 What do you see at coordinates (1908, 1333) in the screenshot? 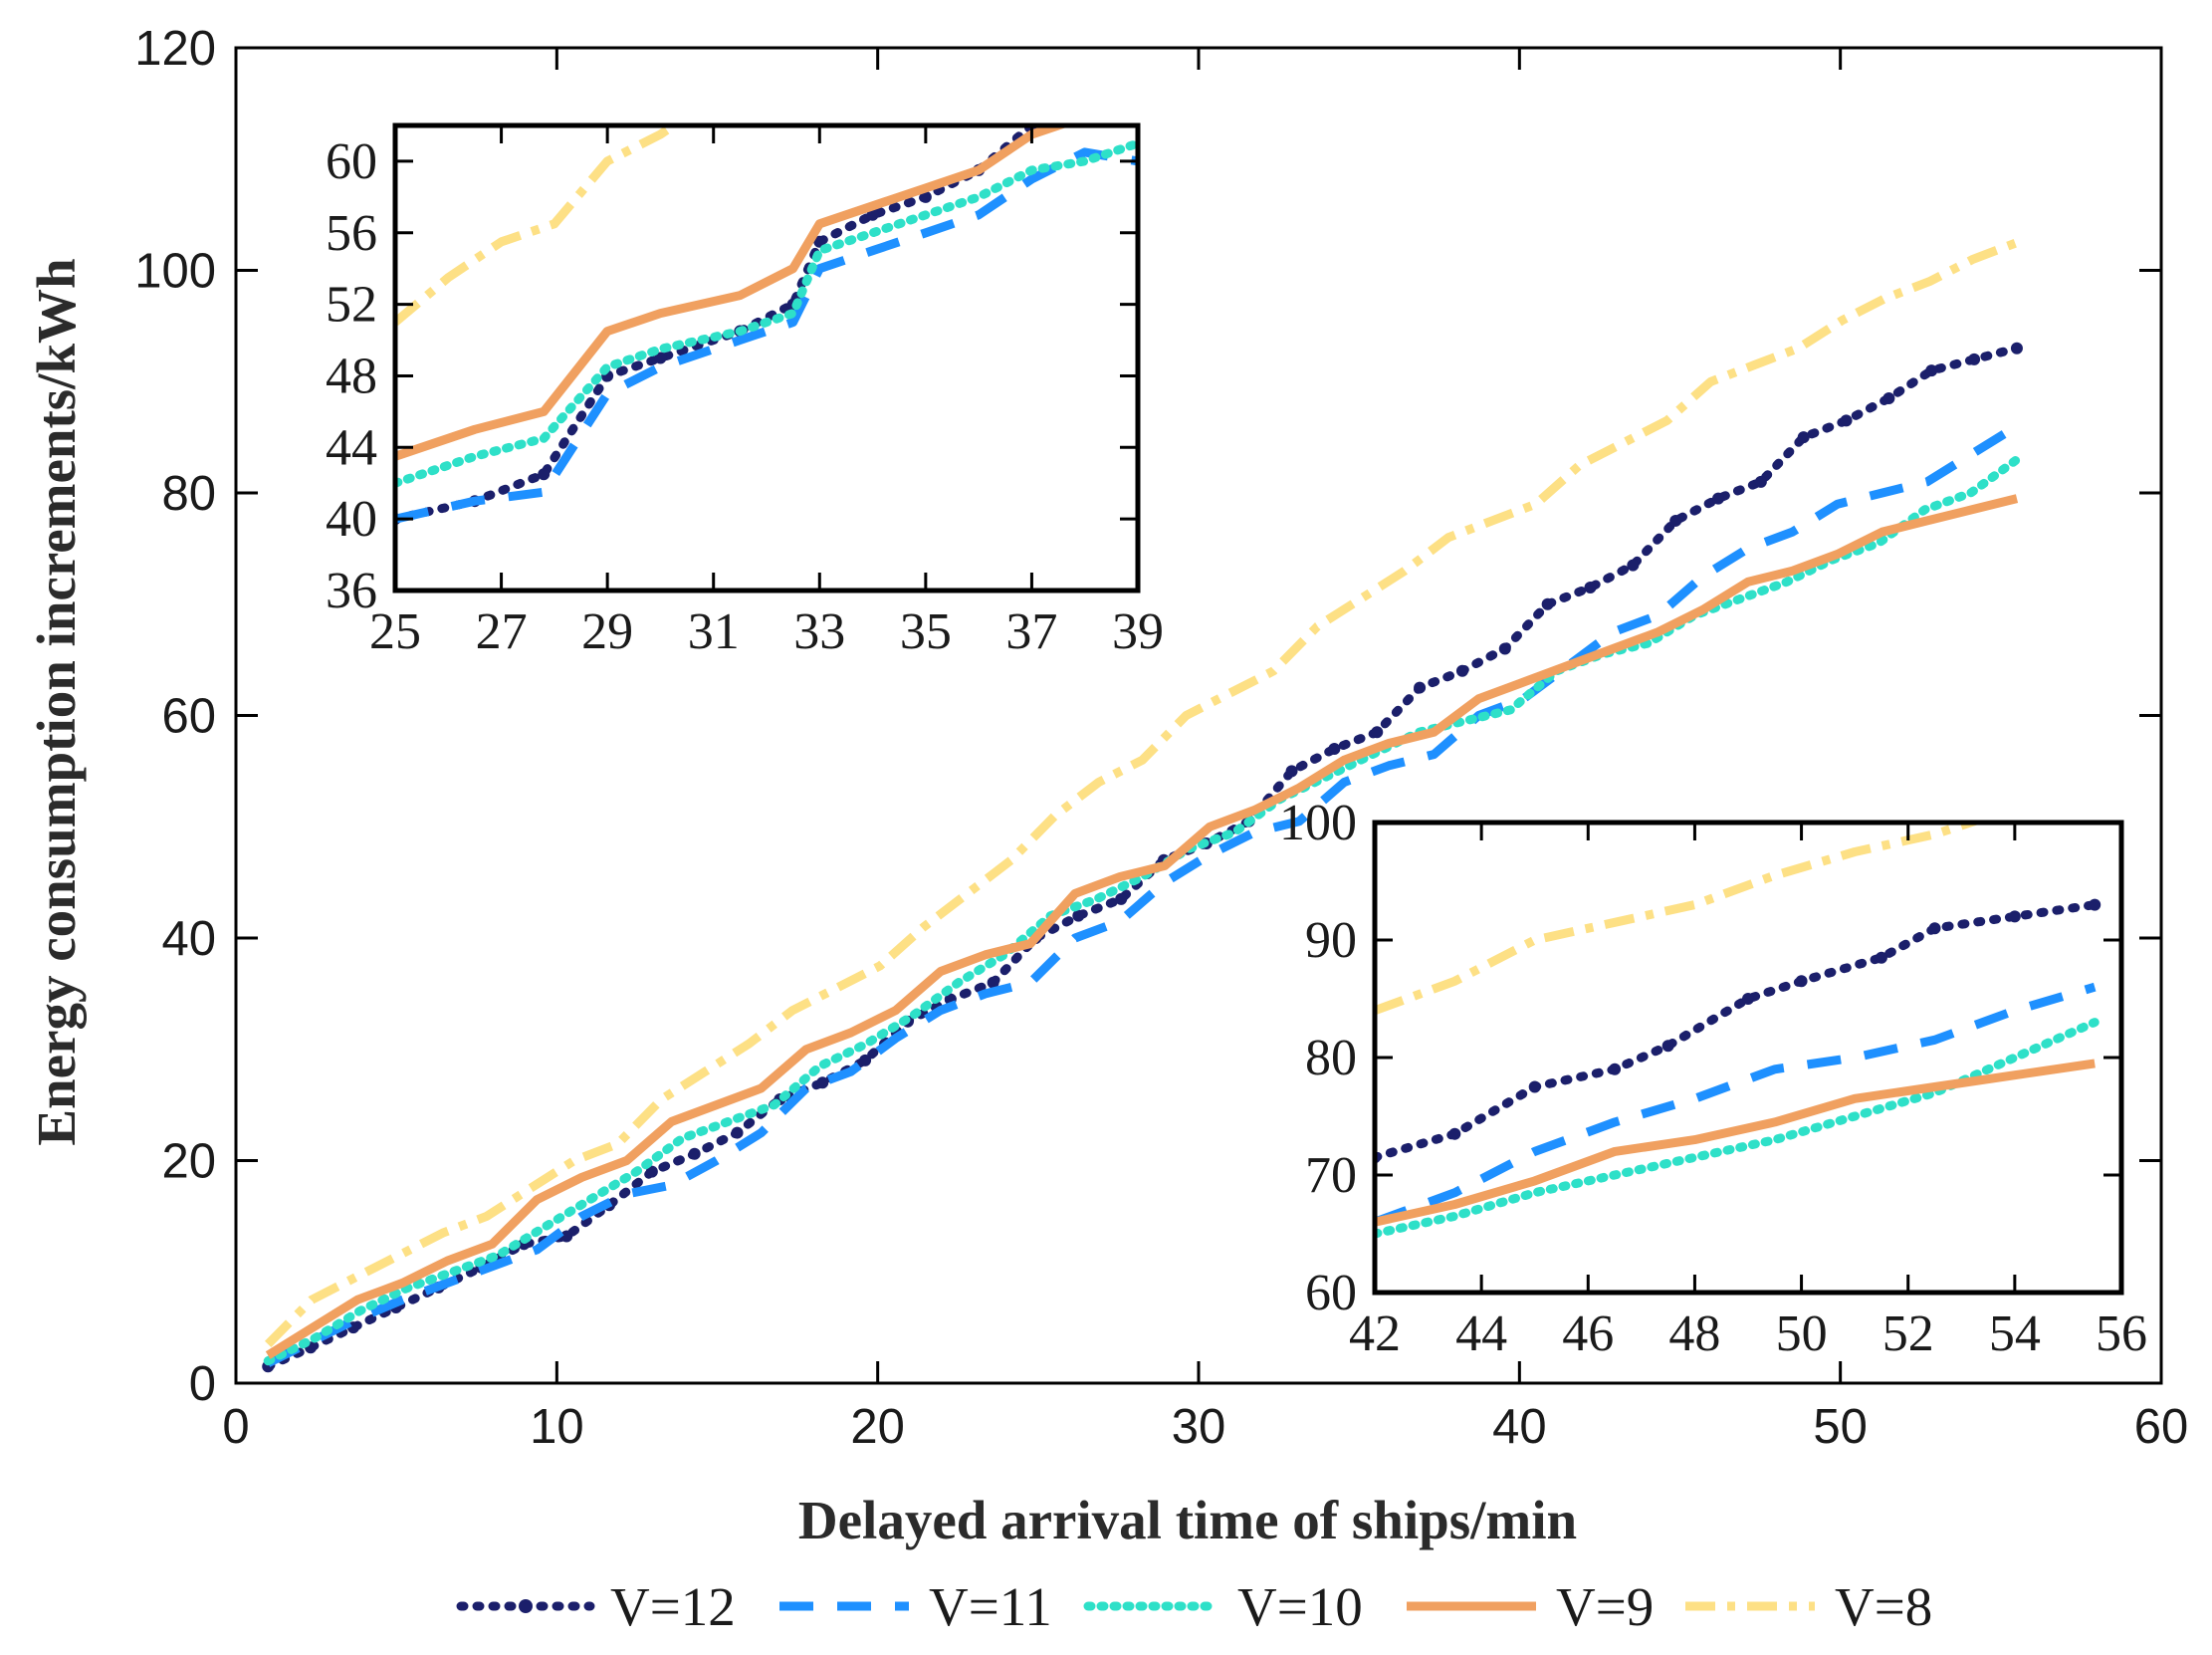
I see `x-tick-label: 52` at bounding box center [1908, 1333].